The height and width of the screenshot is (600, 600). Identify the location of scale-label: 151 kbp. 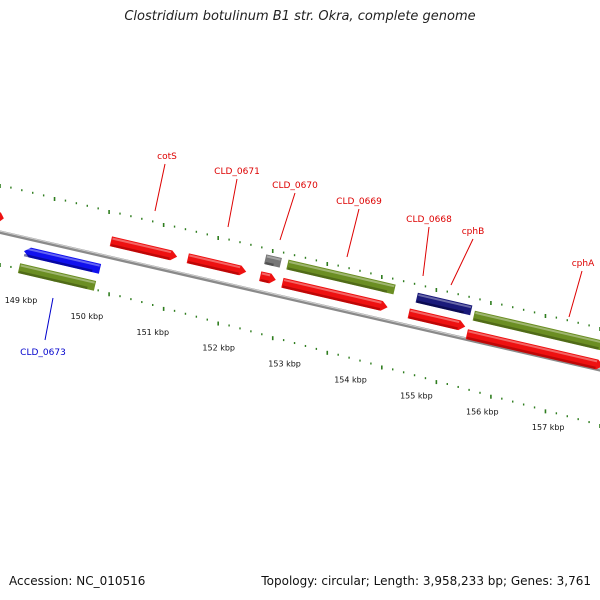
(152, 332).